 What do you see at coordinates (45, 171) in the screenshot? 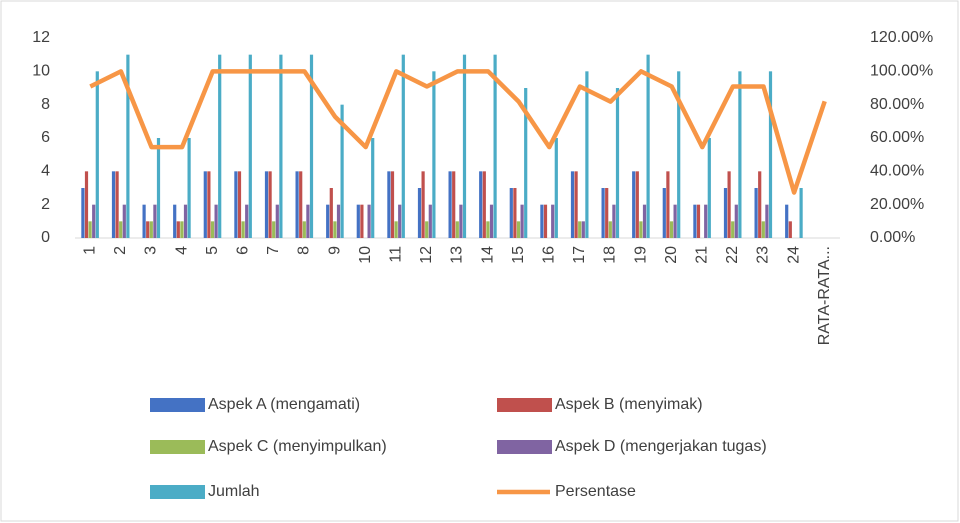
I see `y-tick-label: 4` at bounding box center [45, 171].